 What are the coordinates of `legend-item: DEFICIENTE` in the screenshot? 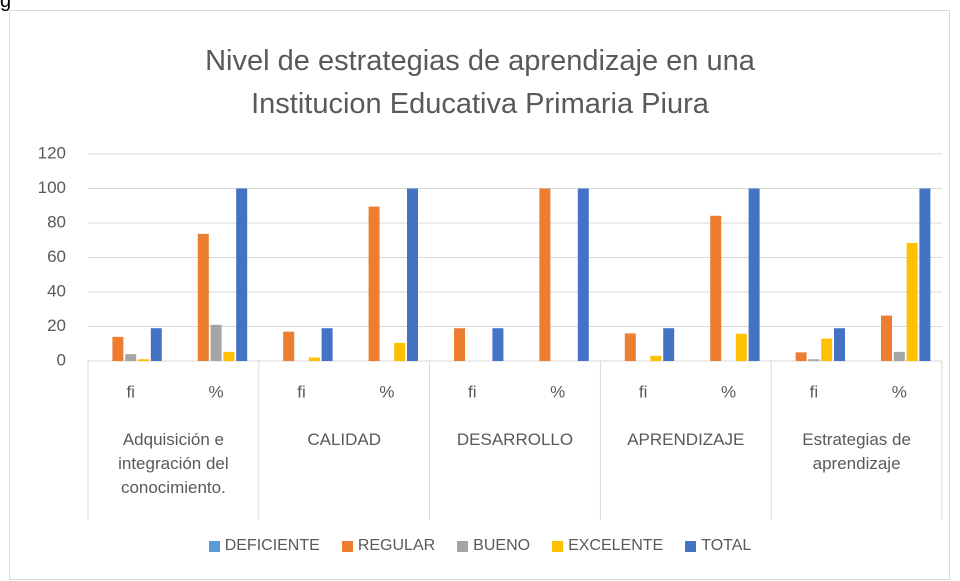 It's located at (264, 546).